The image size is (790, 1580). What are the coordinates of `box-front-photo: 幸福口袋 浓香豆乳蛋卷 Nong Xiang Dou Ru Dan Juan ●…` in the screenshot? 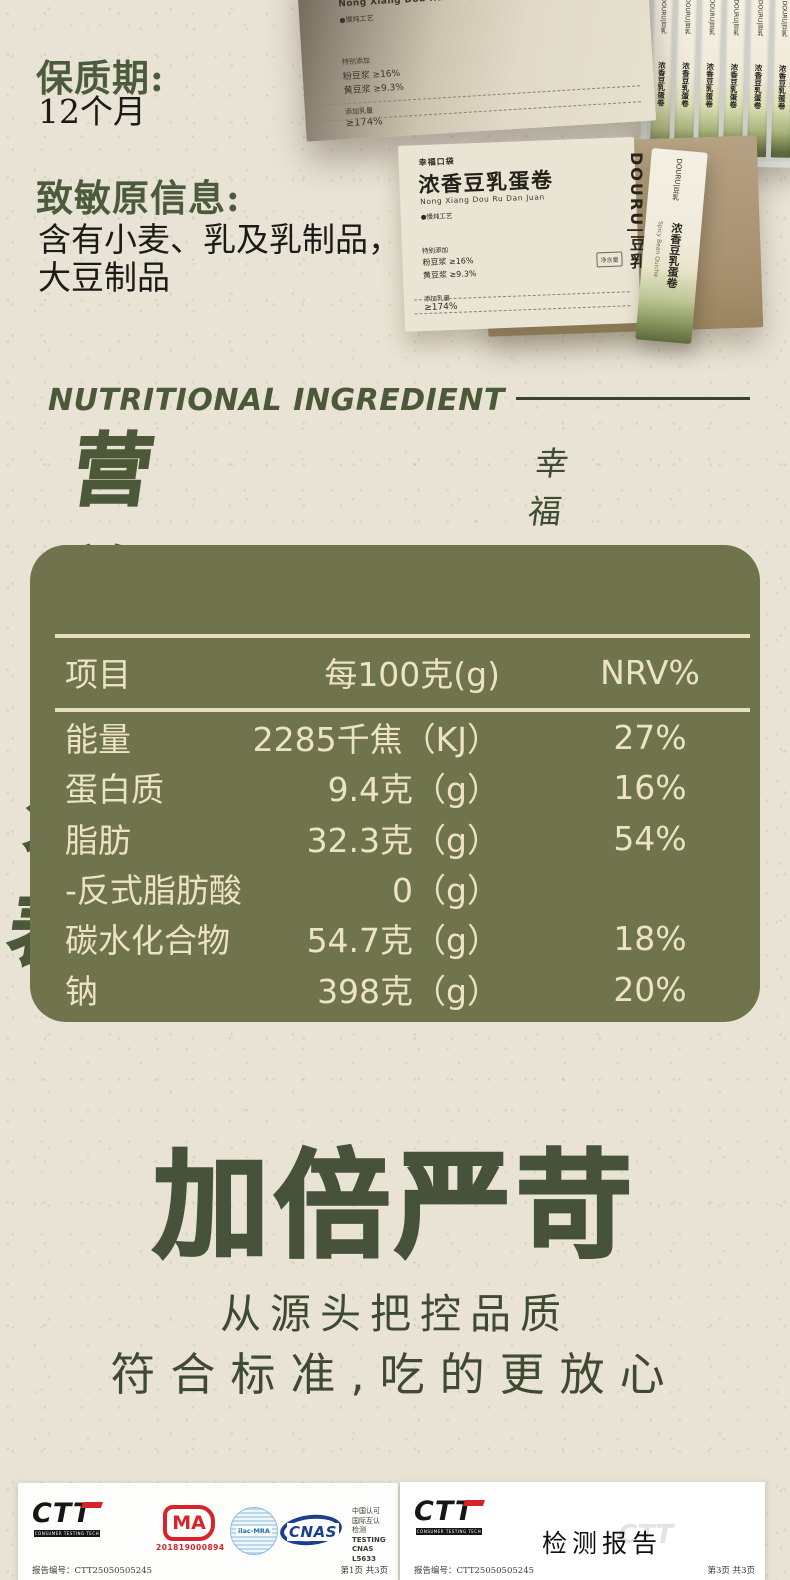 It's located at (519, 234).